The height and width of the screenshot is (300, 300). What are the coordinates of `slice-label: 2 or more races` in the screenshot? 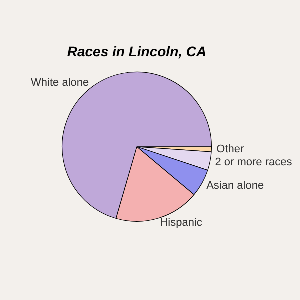 It's located at (254, 162).